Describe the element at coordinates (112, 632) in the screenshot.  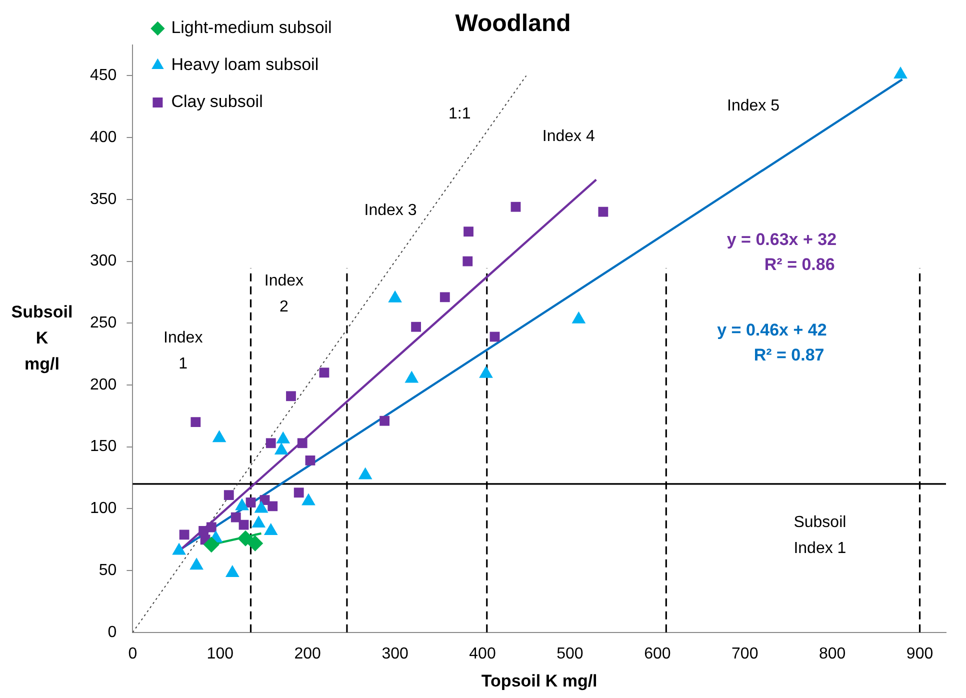
I see `y-tick-label: 0` at that location.